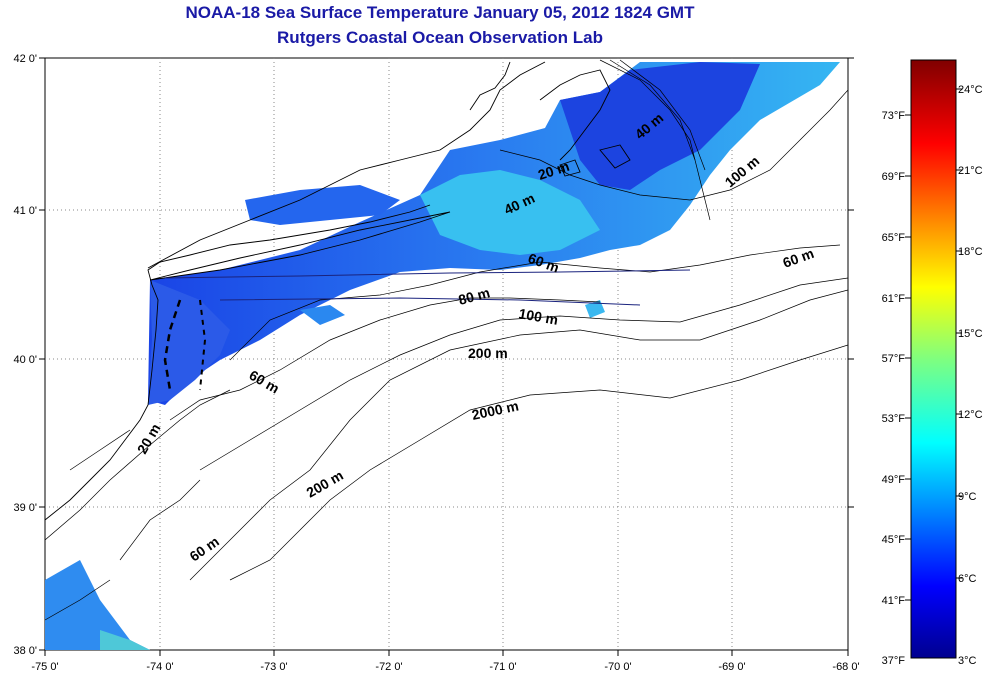 This screenshot has height=688, width=992. What do you see at coordinates (894, 601) in the screenshot?
I see `fahrenheit-label: 41°F` at bounding box center [894, 601].